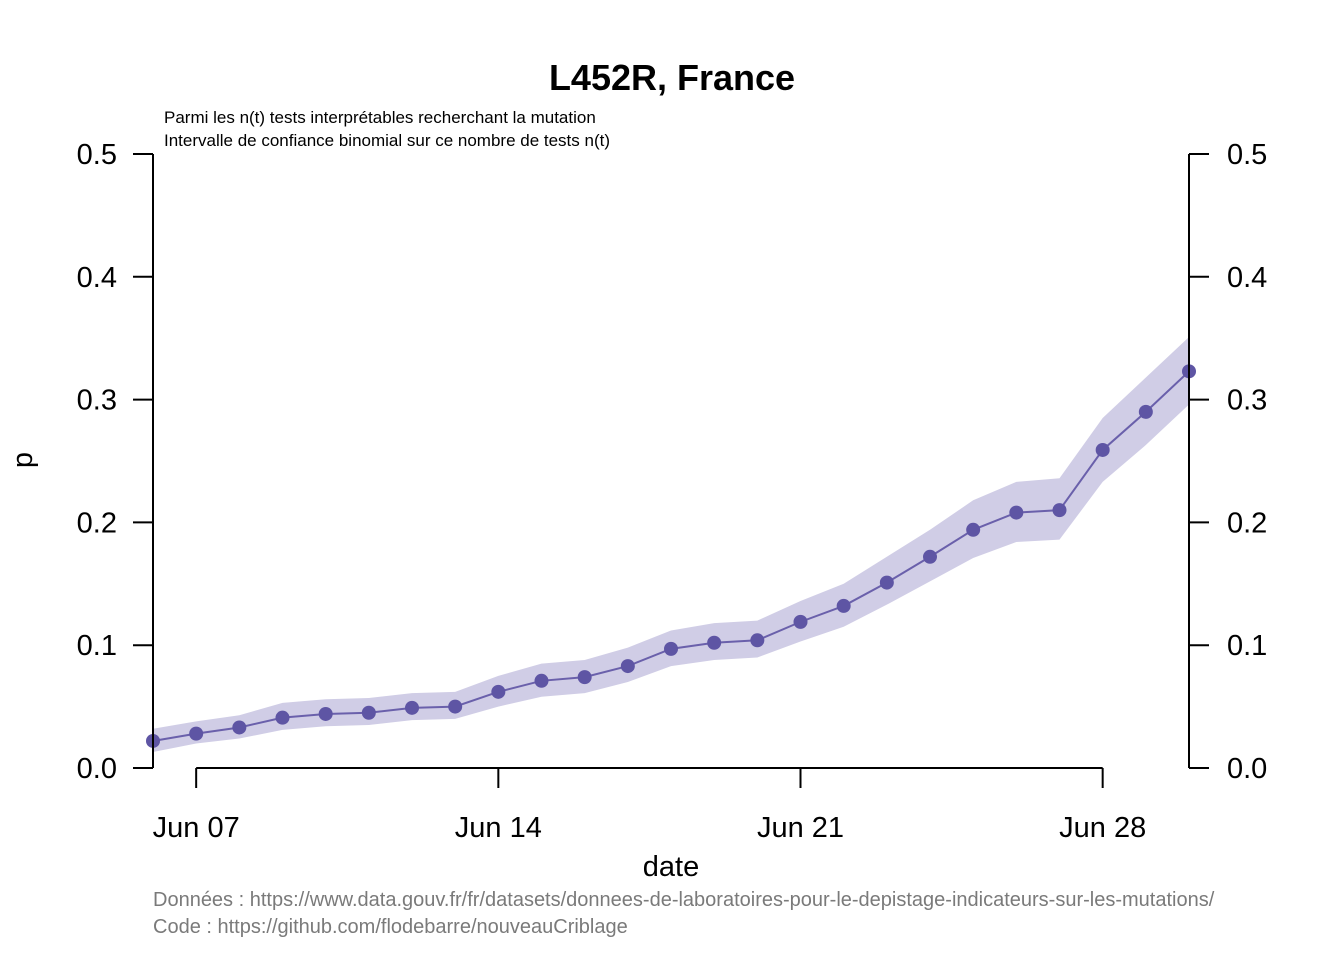 The image size is (1344, 960). What do you see at coordinates (115, 462) in the screenshot?
I see `y-axis-left: 0.0 0.1 0.2 0.3 0.4 0.5` at bounding box center [115, 462].